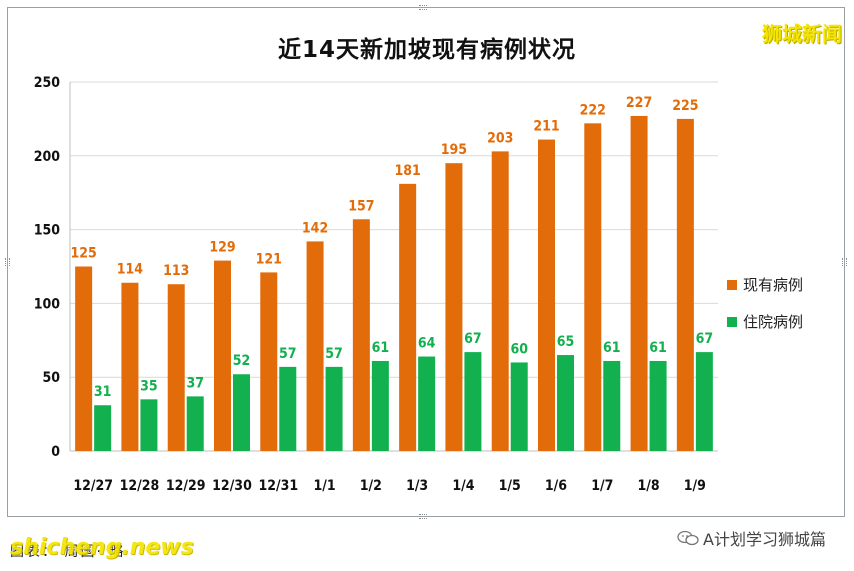 The height and width of the screenshot is (571, 854). What do you see at coordinates (566, 342) in the screenshot?
I see `data-label-hospitalized: 65` at bounding box center [566, 342].